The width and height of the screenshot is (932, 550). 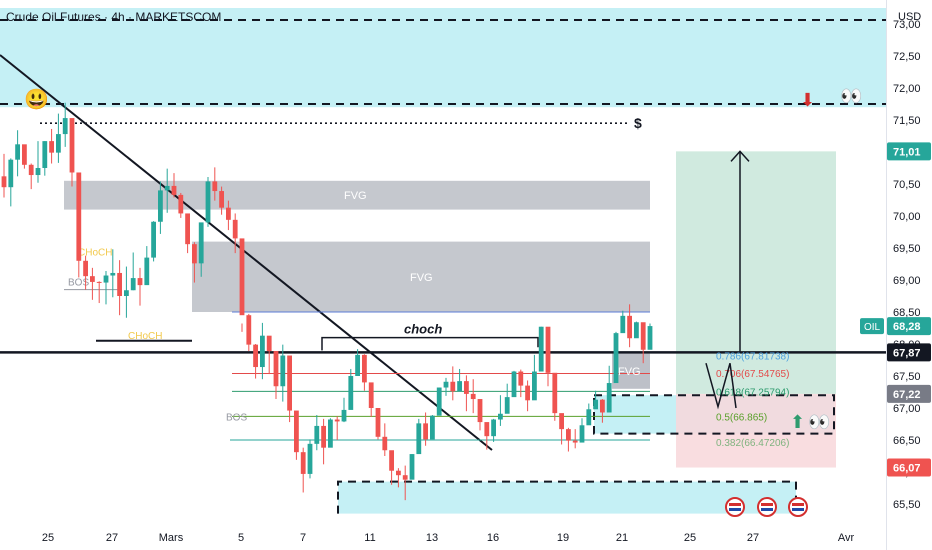 What do you see at coordinates (886, 275) in the screenshot?
I see `price-axis-separator` at bounding box center [886, 275].